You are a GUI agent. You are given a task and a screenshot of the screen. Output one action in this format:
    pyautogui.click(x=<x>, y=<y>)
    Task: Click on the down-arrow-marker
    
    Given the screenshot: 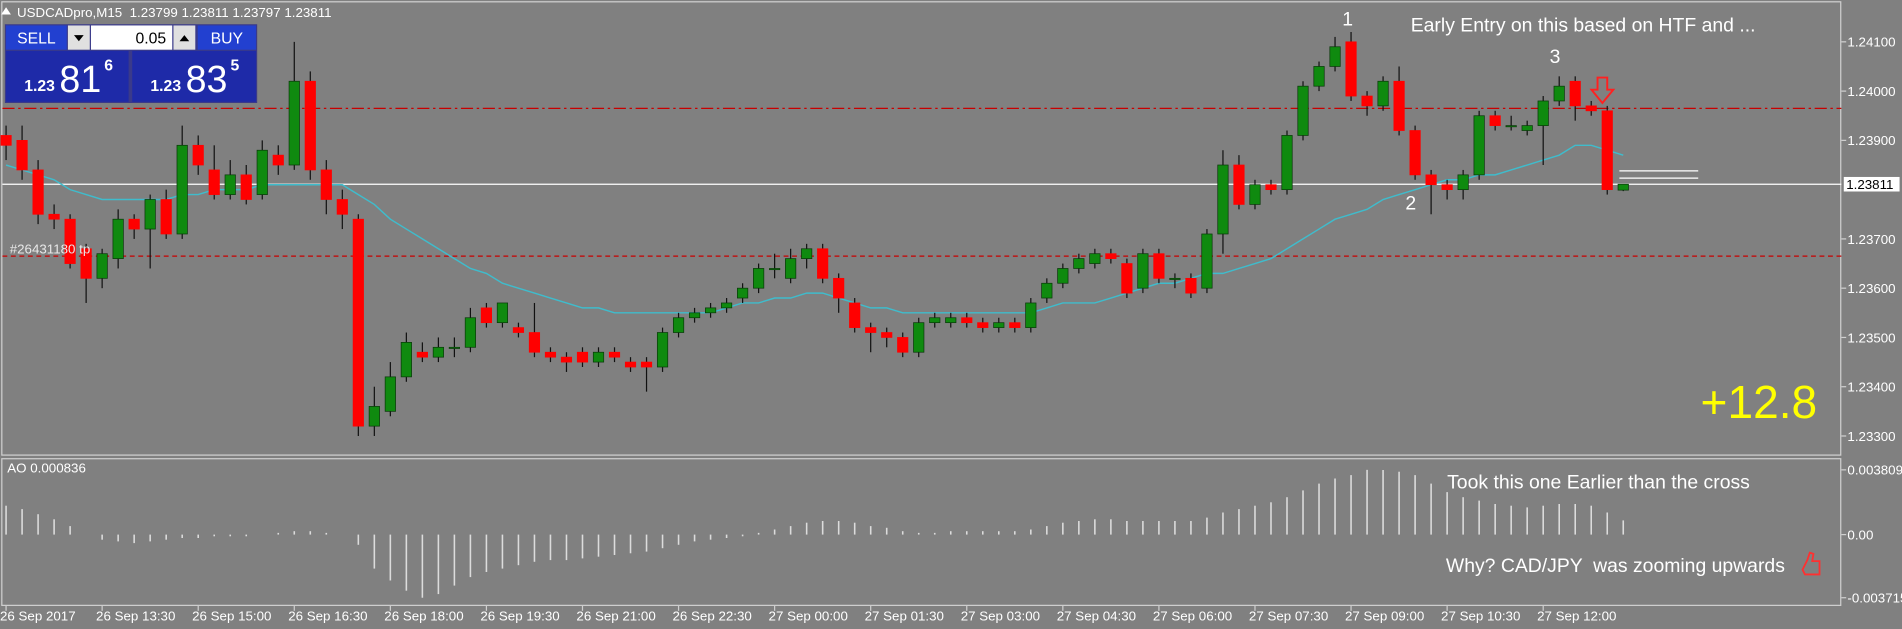 What is the action you would take?
    pyautogui.click(x=1602, y=90)
    